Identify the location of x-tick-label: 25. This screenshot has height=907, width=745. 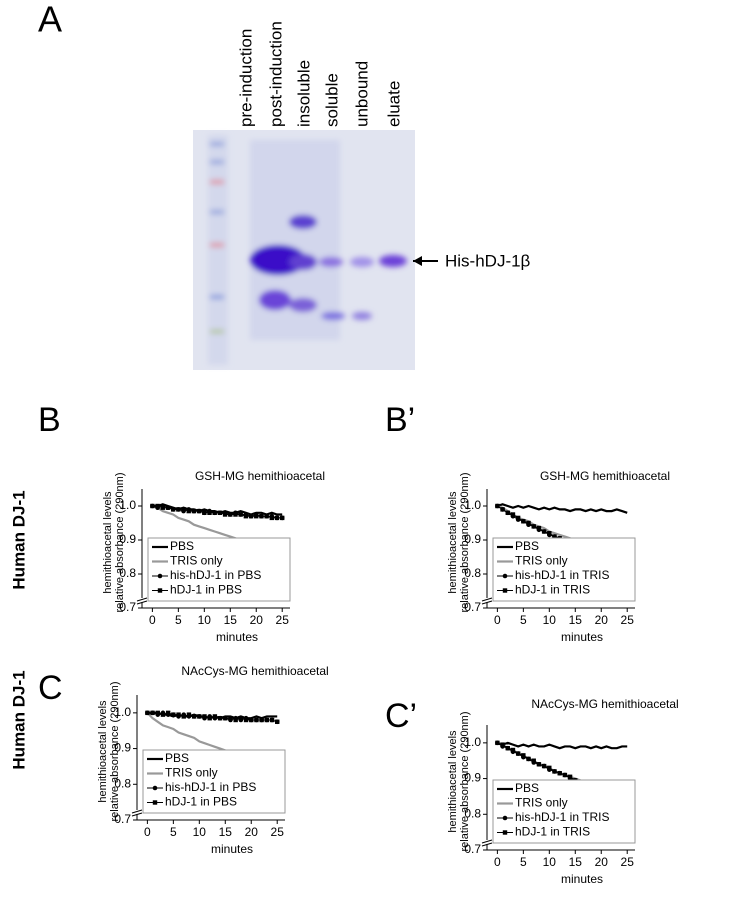
(278, 832).